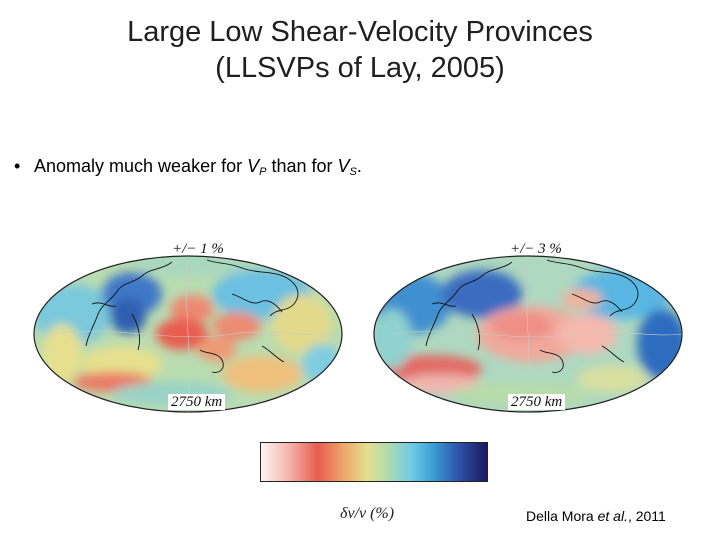 The width and height of the screenshot is (720, 540). I want to click on vp-tomography-map, so click(188, 334).